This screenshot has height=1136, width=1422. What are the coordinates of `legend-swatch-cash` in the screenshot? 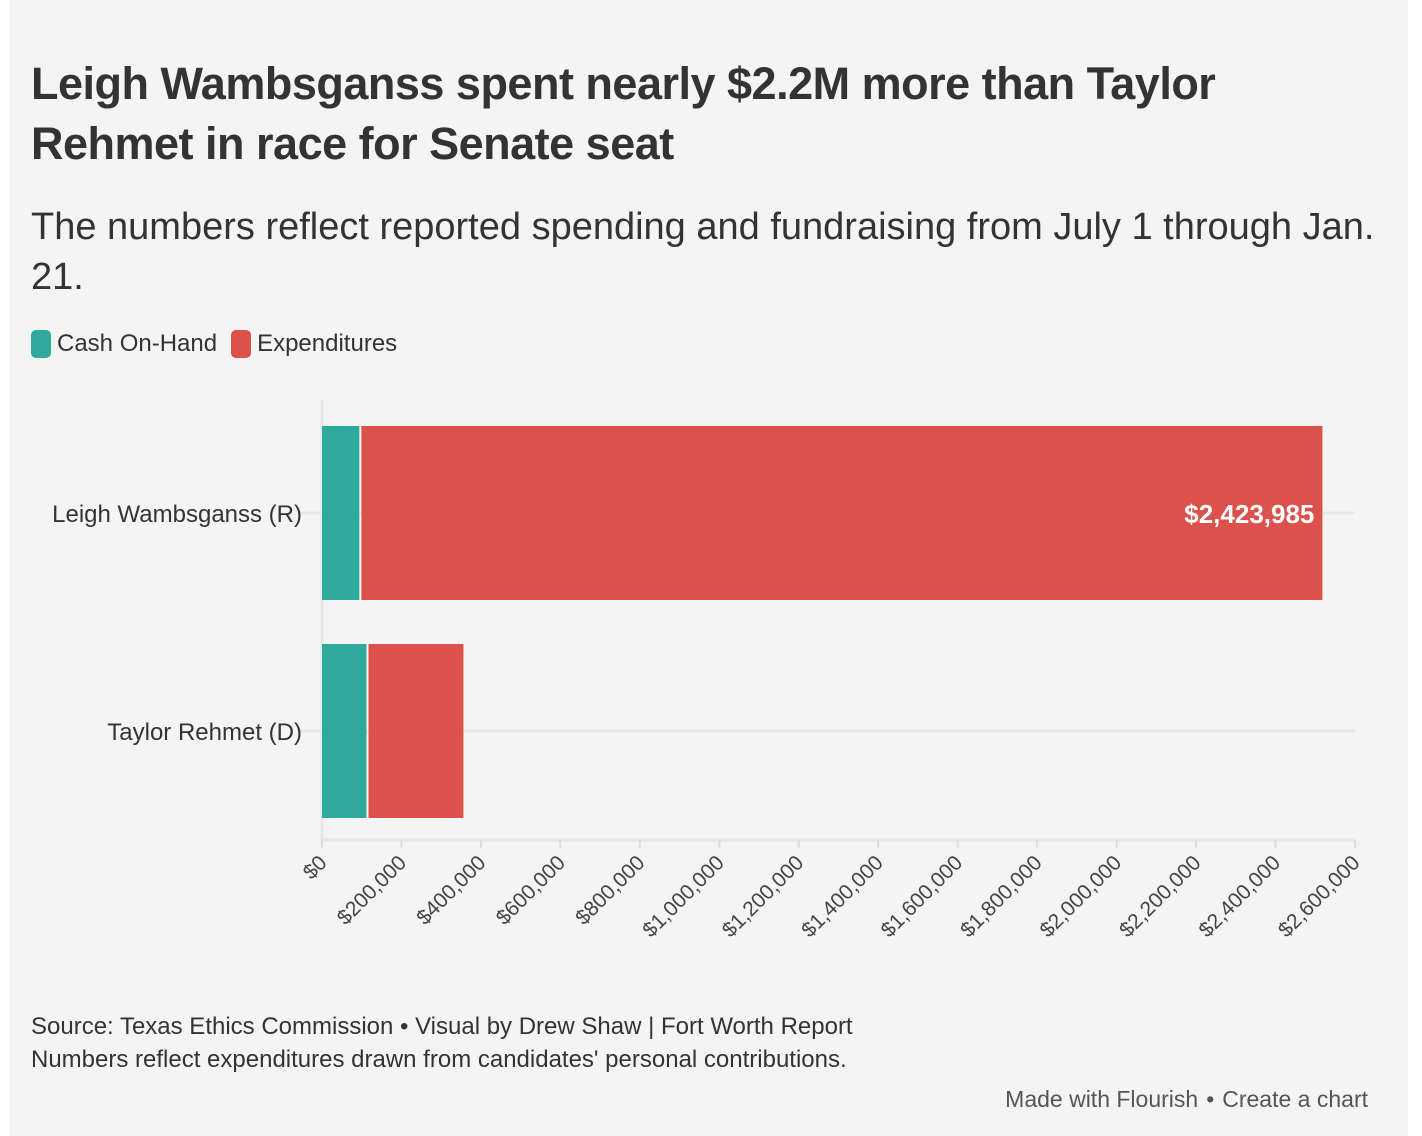 It's located at (41, 344).